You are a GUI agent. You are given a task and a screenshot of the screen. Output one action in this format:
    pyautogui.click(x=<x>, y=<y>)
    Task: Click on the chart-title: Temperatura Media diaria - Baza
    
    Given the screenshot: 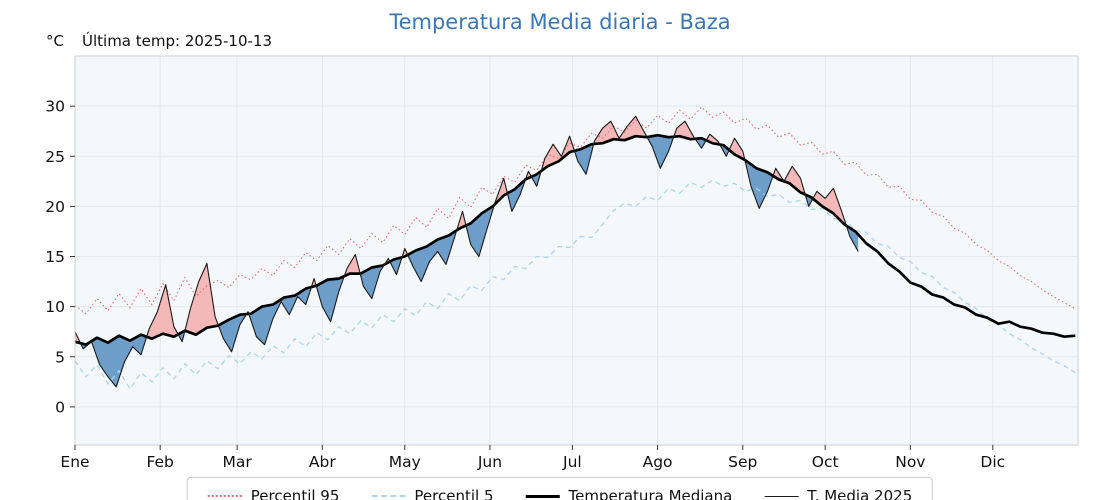 What is the action you would take?
    pyautogui.click(x=560, y=22)
    